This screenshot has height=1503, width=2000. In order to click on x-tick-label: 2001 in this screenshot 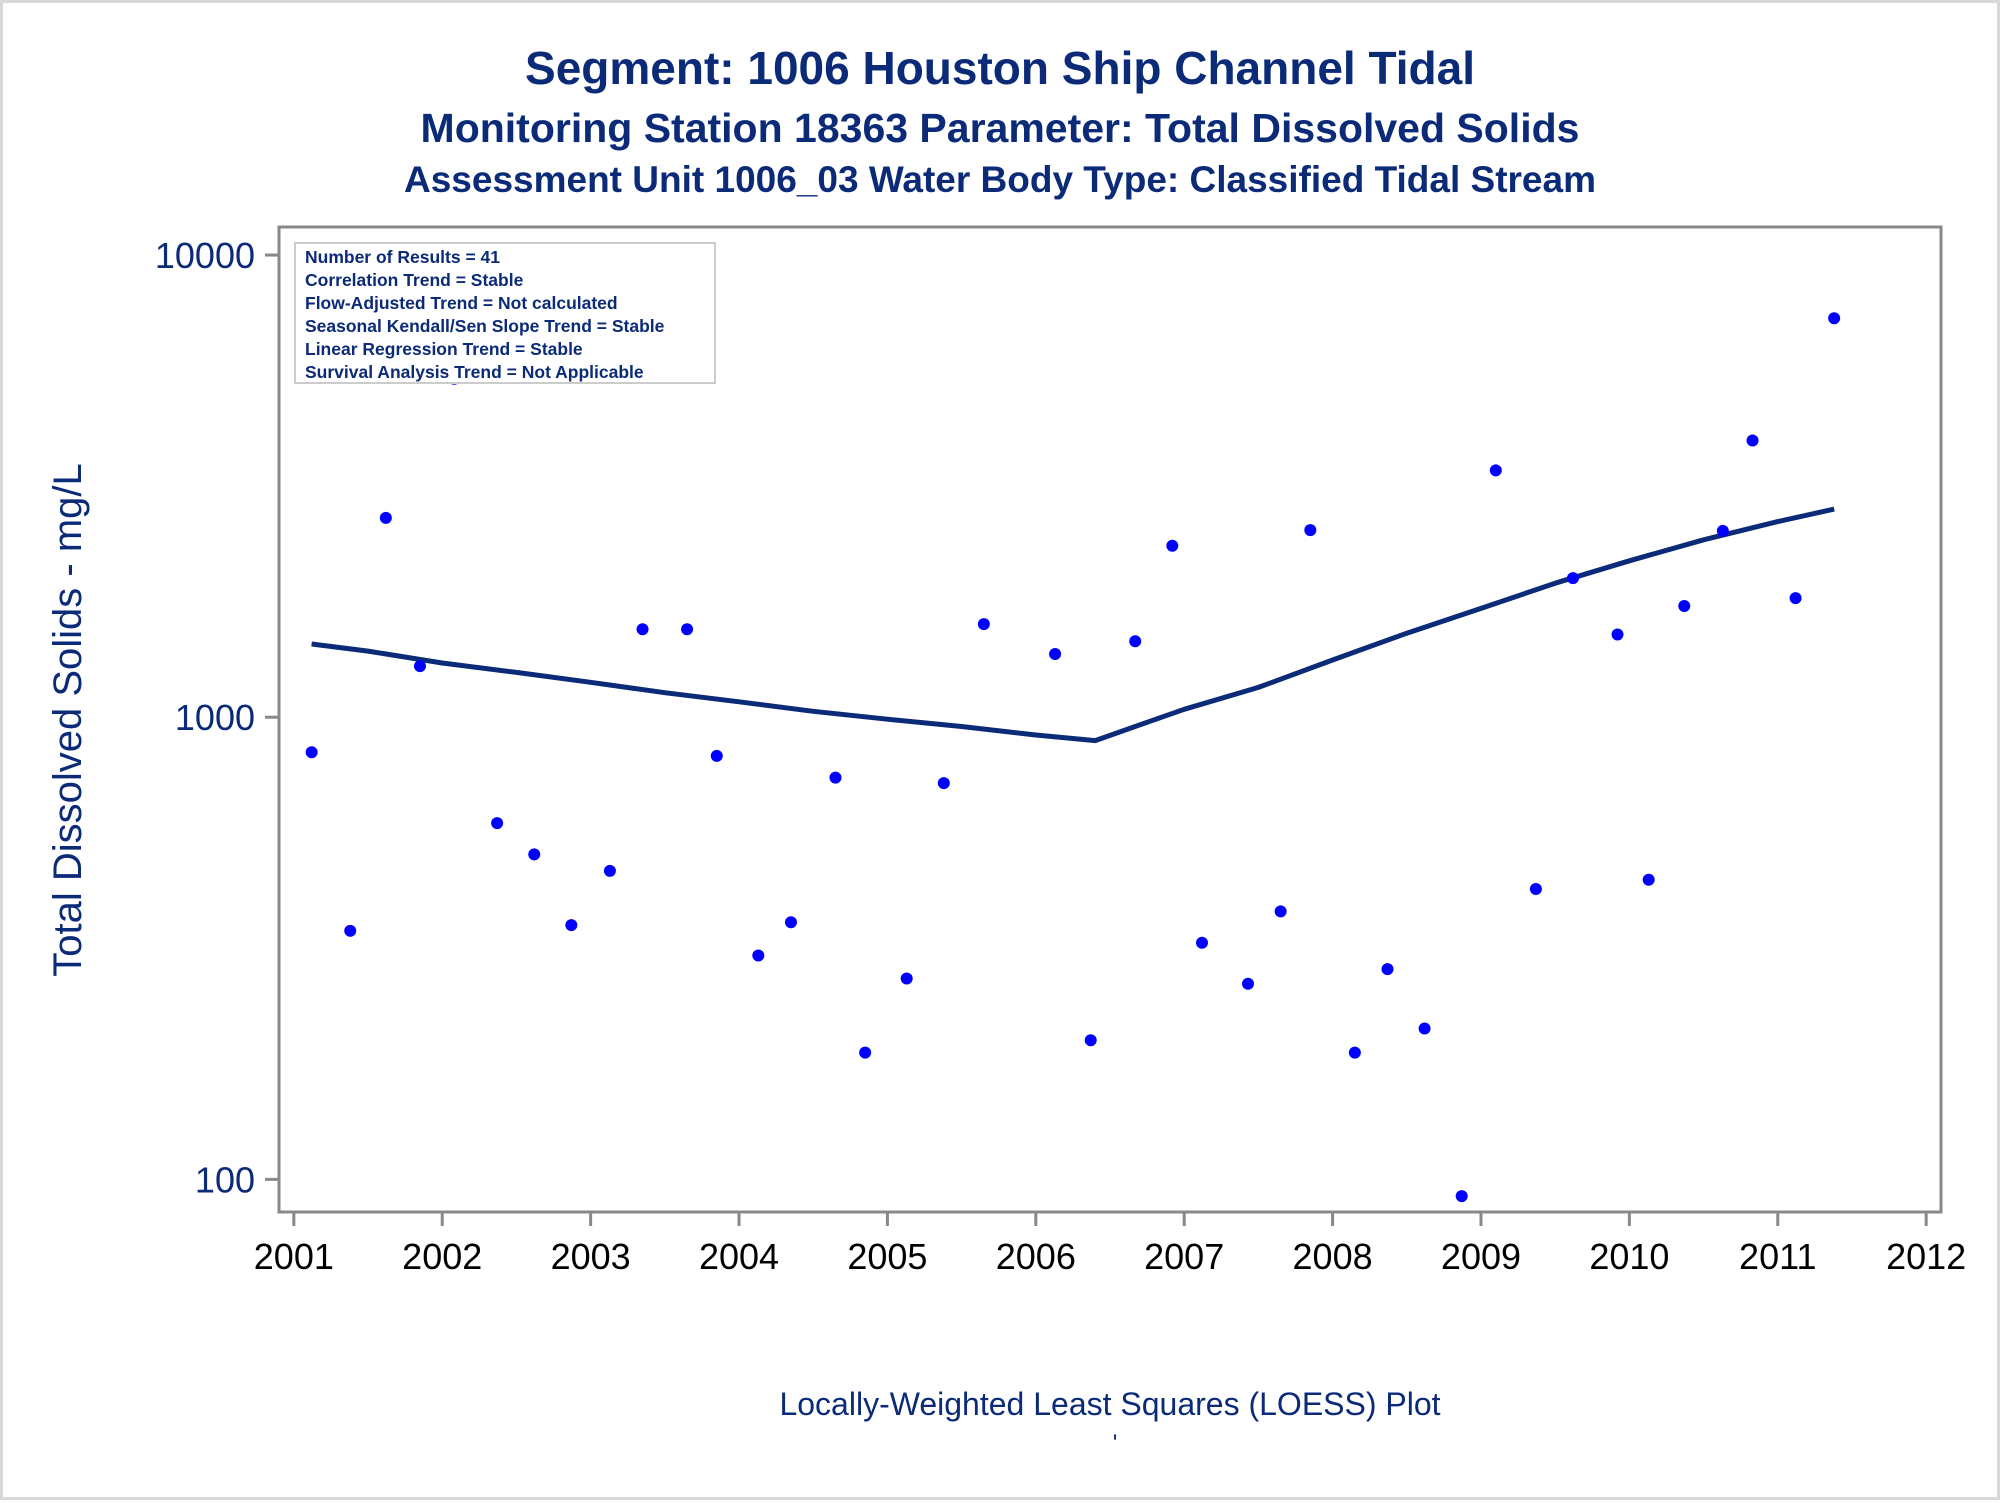, I will do `click(294, 1256)`.